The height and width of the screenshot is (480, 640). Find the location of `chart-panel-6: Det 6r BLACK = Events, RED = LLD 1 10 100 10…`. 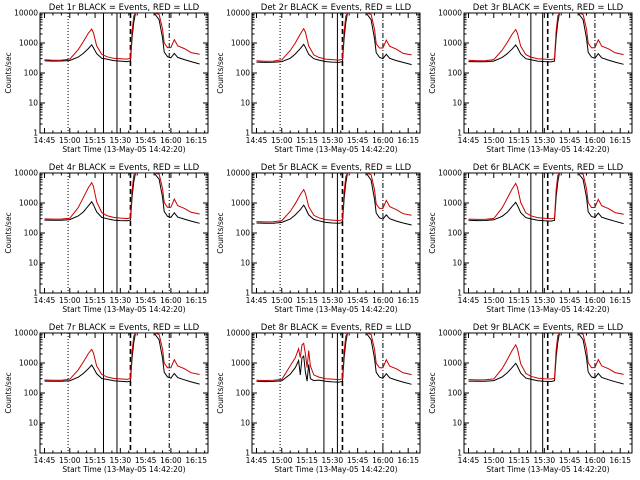

chart-panel-6: Det 6r BLACK = Events, RED = LLD 1 10 100 10… is located at coordinates (530, 238).